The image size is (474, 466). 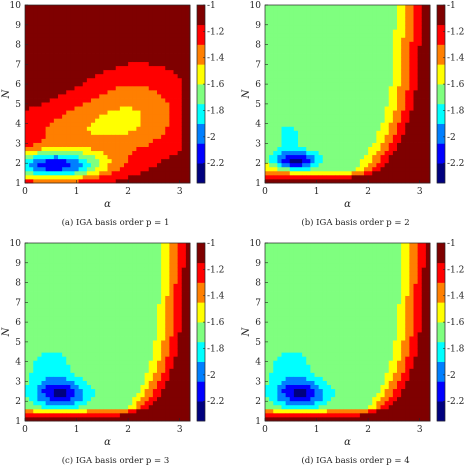 What do you see at coordinates (317, 192) in the screenshot?
I see `x-tick-label: 1` at bounding box center [317, 192].